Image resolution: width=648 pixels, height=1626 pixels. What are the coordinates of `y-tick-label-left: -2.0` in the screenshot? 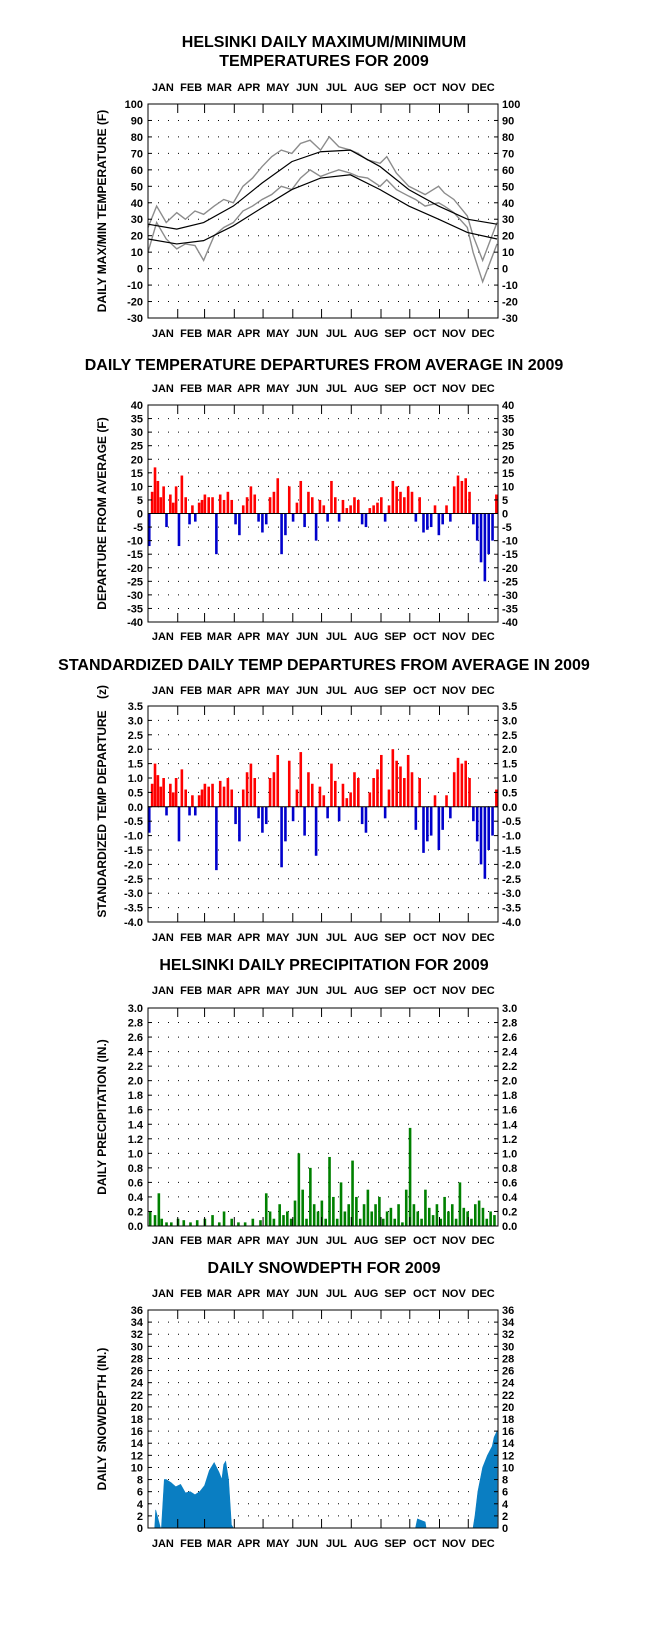 It's located at (133, 865).